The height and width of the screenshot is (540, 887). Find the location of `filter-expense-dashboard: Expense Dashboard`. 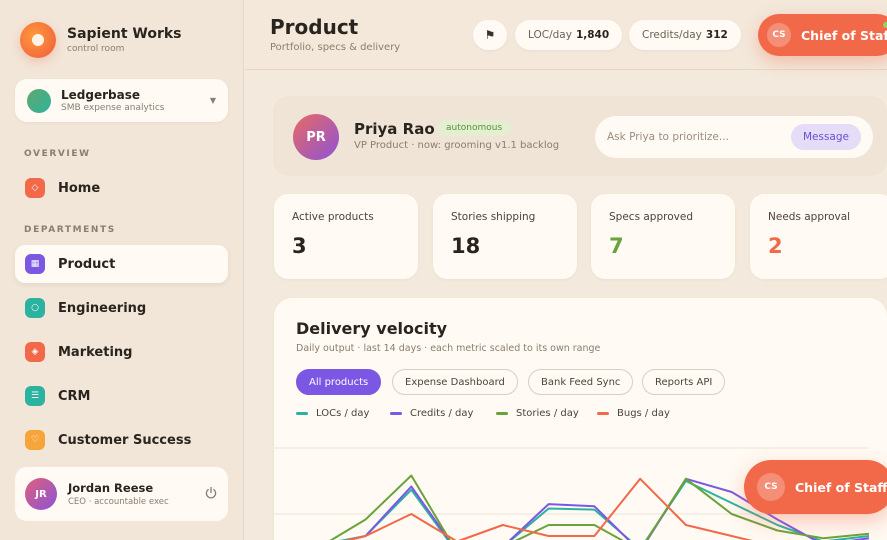

filter-expense-dashboard: Expense Dashboard is located at coordinates (455, 382).